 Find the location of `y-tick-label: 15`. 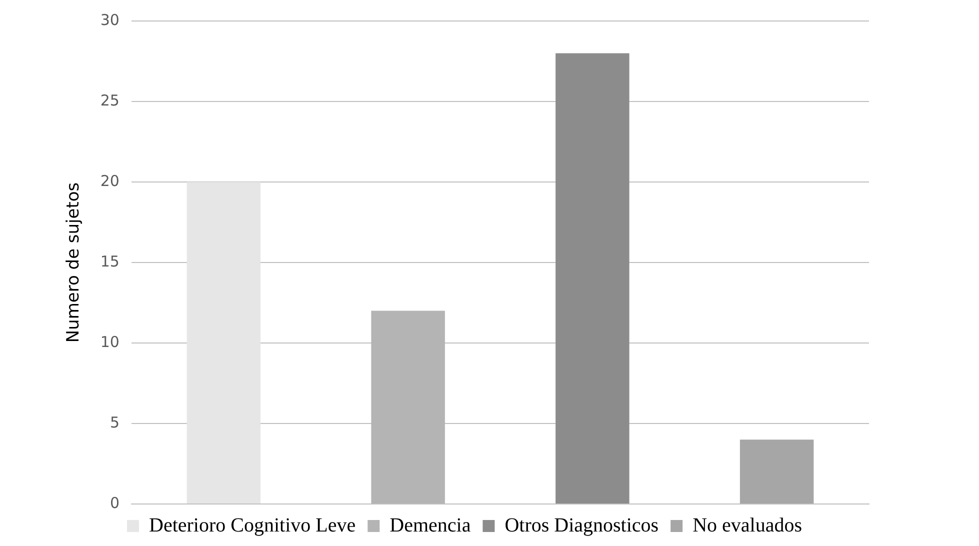

y-tick-label: 15 is located at coordinates (110, 261).